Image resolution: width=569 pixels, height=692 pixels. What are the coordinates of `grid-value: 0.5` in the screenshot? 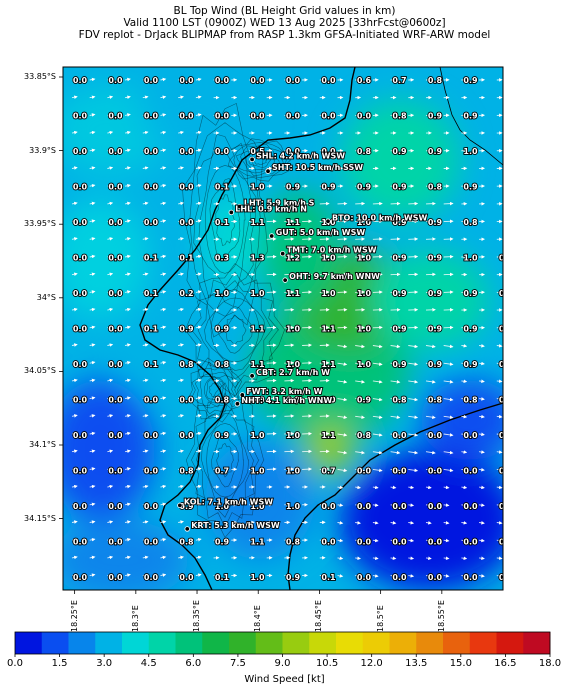 It's located at (257, 151).